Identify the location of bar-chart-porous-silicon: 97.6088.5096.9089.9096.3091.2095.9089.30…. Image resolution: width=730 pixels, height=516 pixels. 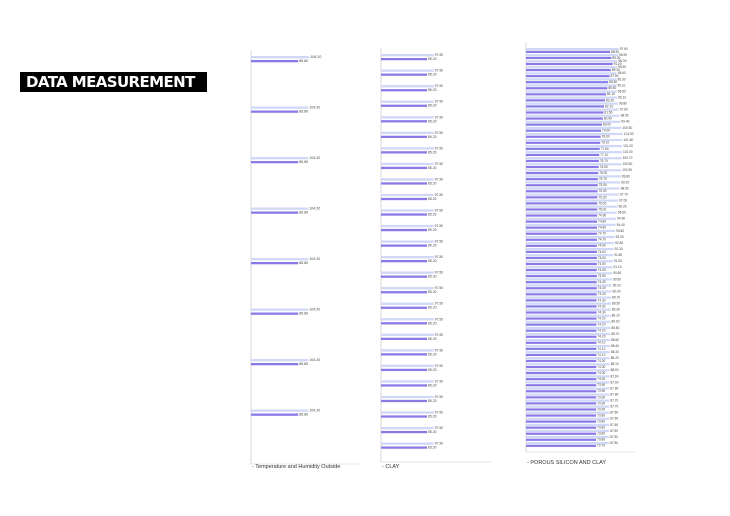
(580, 247).